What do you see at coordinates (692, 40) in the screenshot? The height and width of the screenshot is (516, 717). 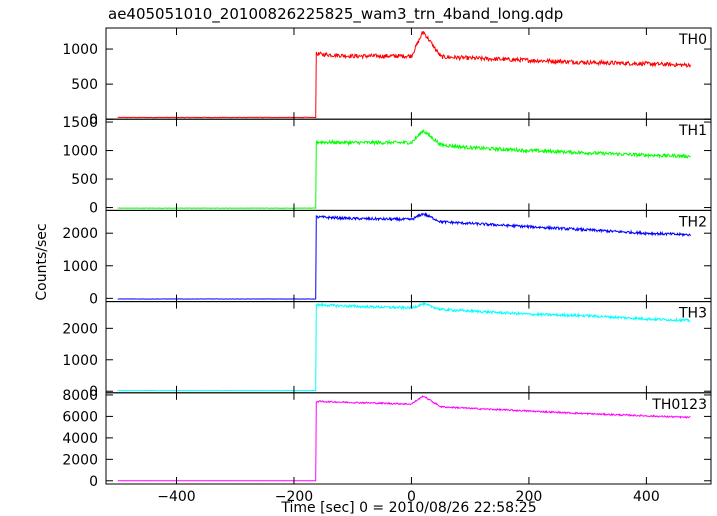 I see `panel-label: TH0` at bounding box center [692, 40].